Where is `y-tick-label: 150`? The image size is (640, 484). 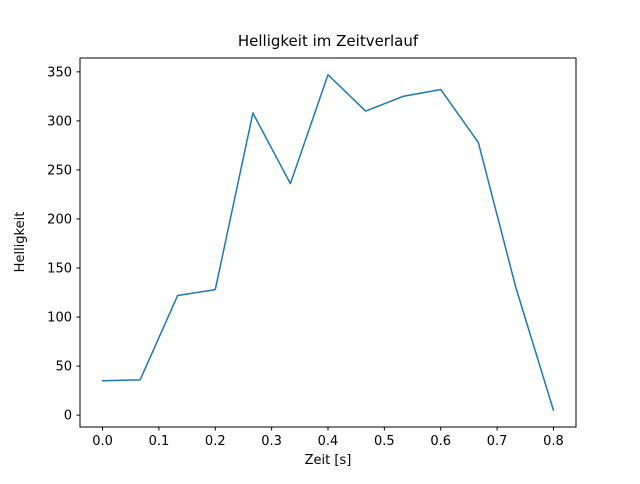 y-tick-label: 150 is located at coordinates (59, 269).